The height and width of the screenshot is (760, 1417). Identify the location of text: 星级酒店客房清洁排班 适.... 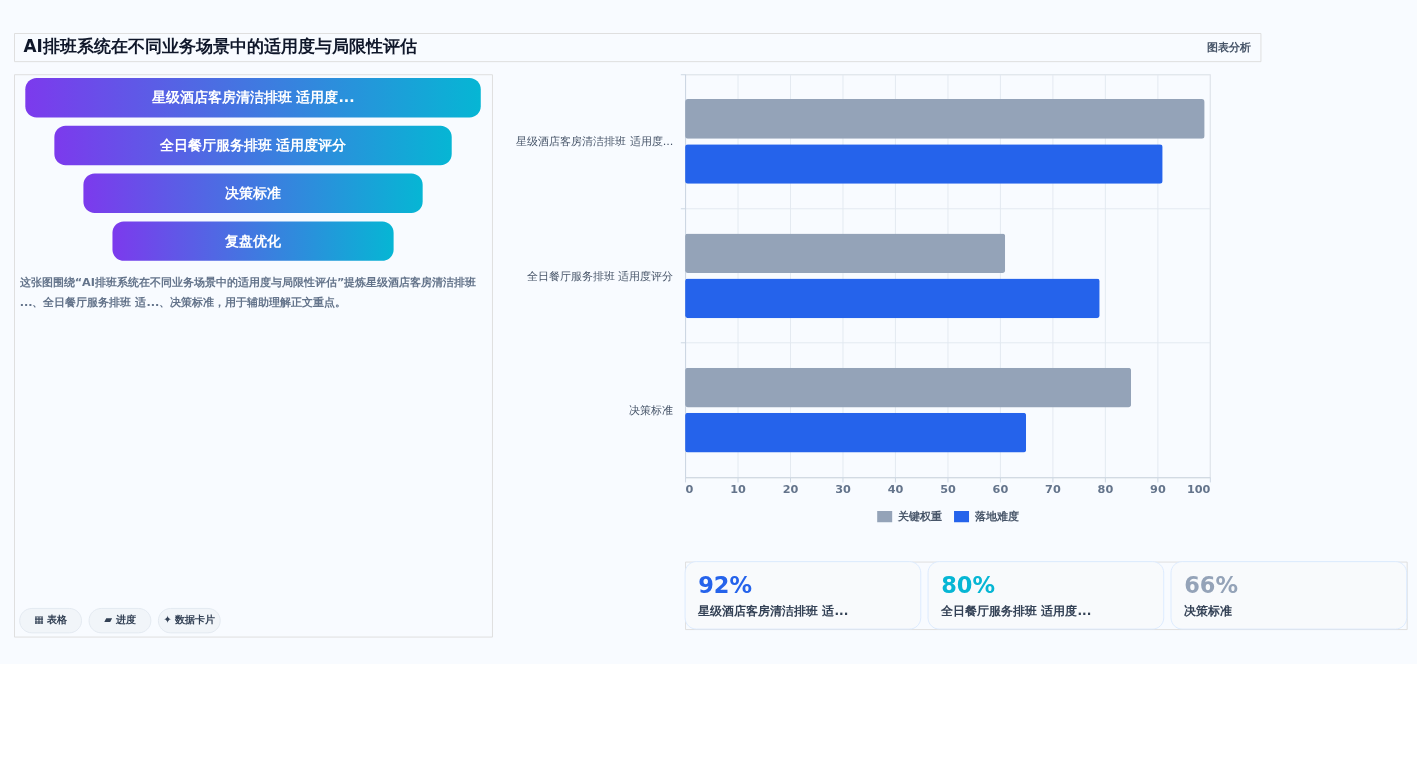
(773, 611).